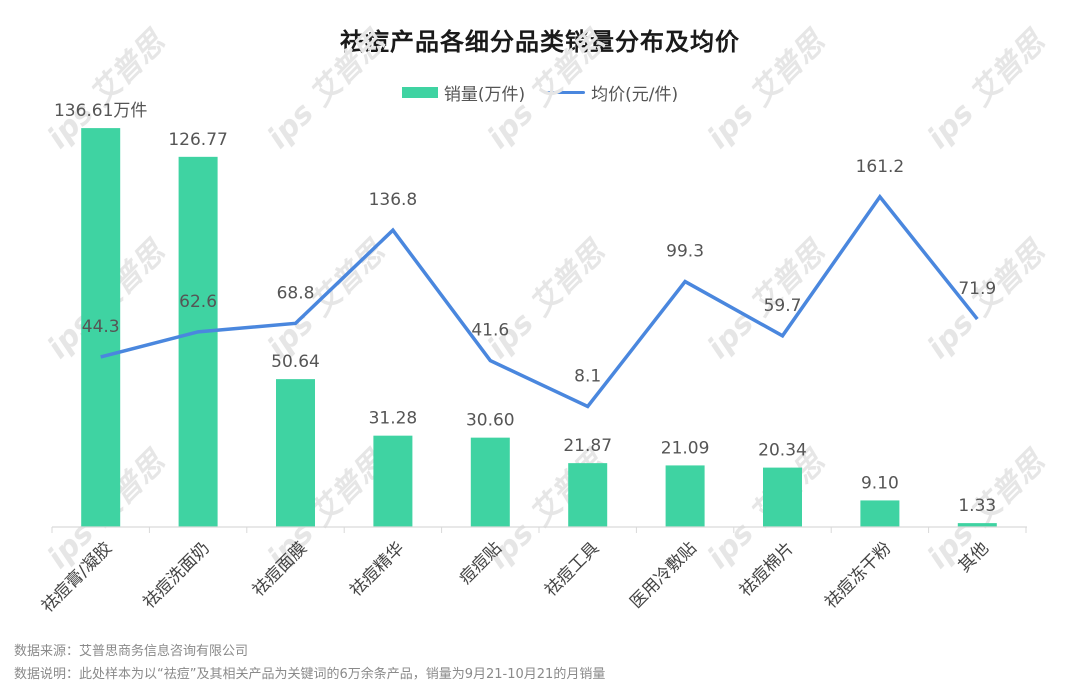 The height and width of the screenshot is (695, 1080). What do you see at coordinates (539, 530) in the screenshot?
I see `x-axis-ticks` at bounding box center [539, 530].